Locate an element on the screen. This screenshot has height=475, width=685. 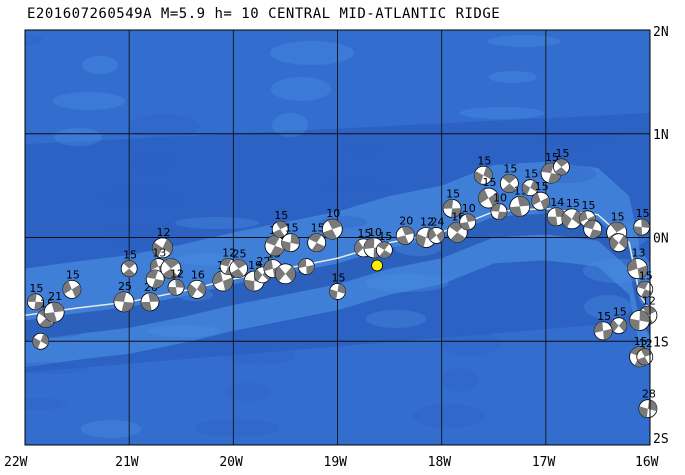
depth-label: 13 is located at coordinates (639, 253).